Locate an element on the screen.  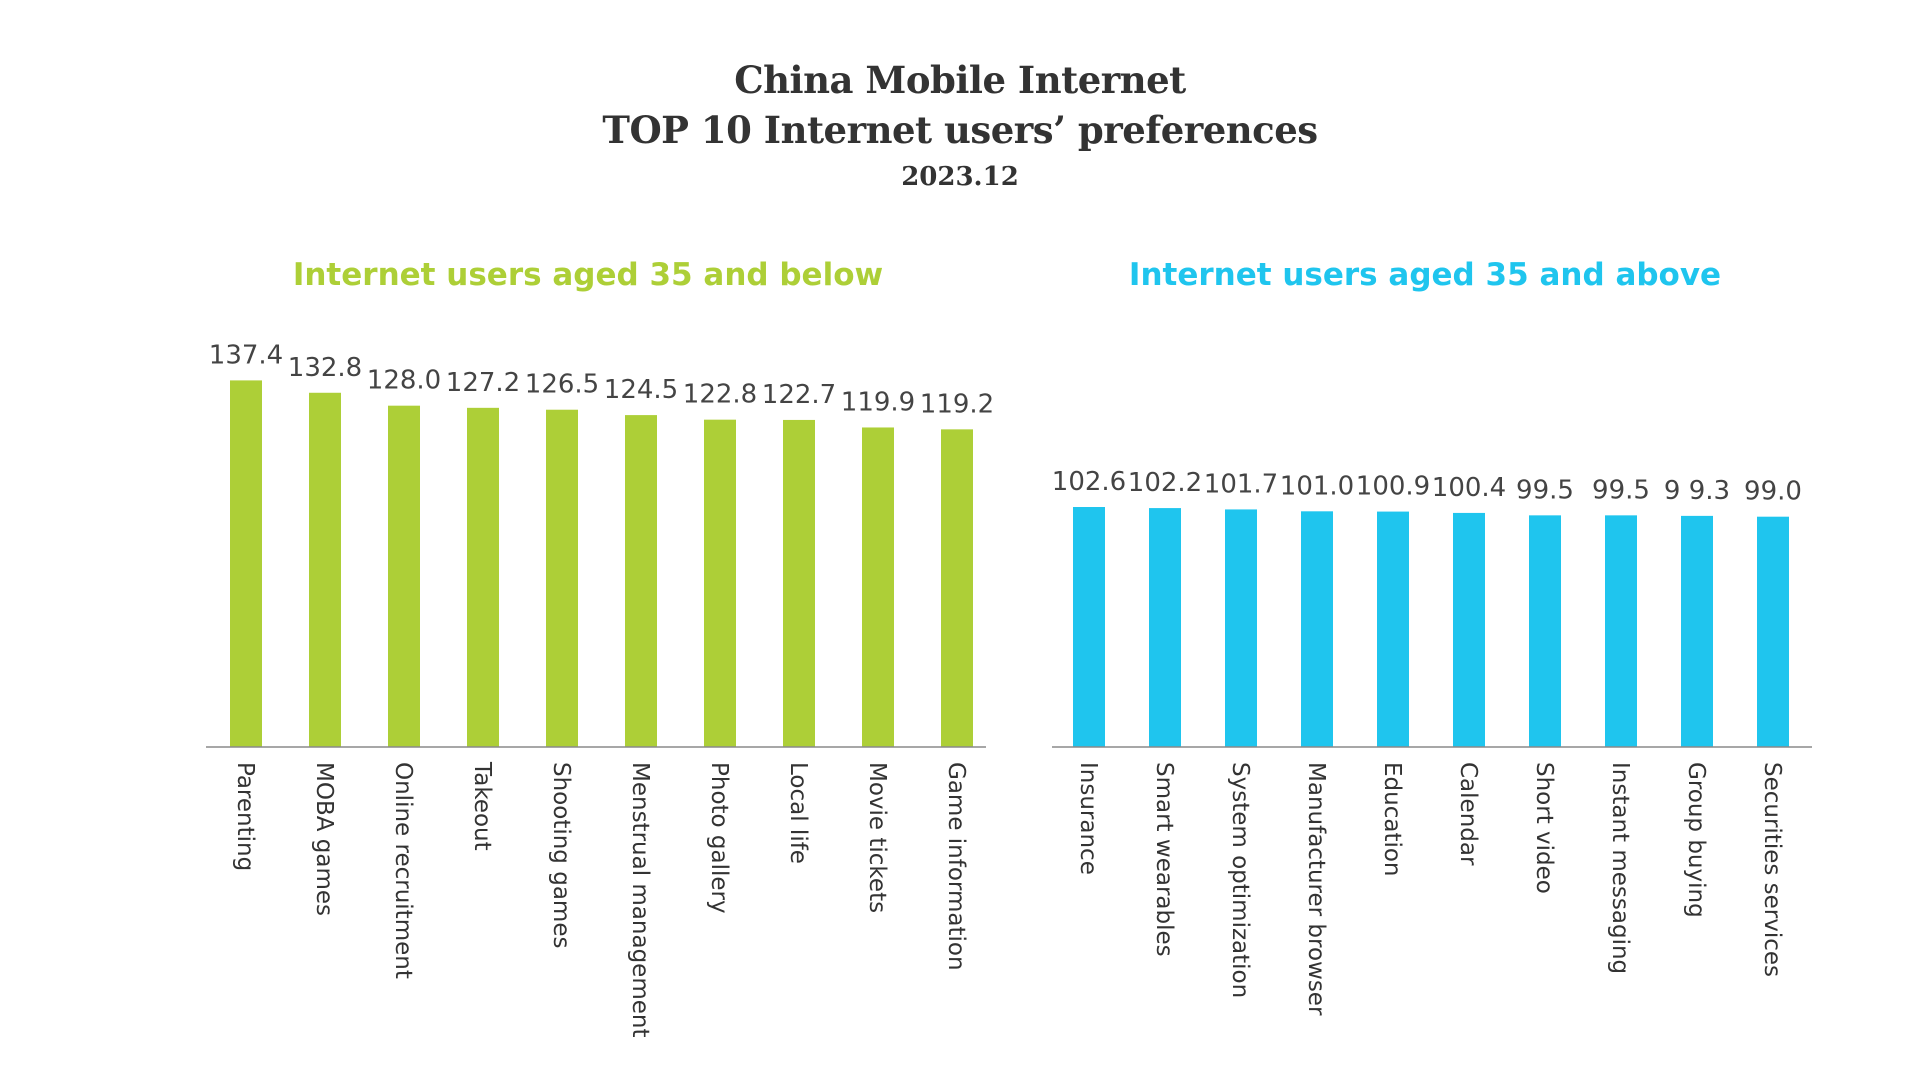
category-tick-label: Instant messaging is located at coordinates (1620, 868).